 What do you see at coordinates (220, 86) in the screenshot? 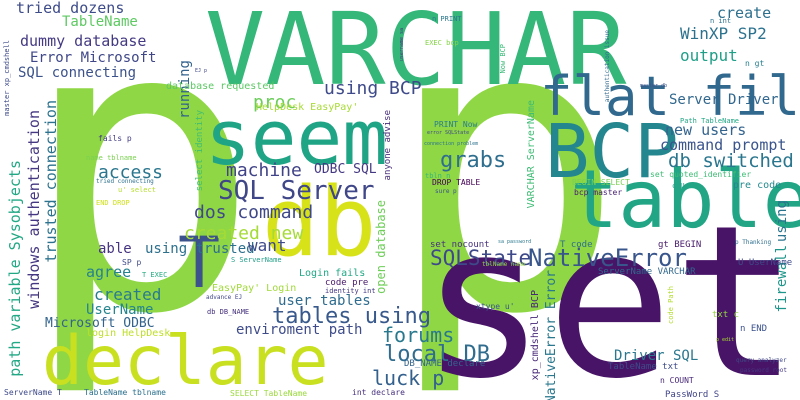
I see `word: database requested` at bounding box center [220, 86].